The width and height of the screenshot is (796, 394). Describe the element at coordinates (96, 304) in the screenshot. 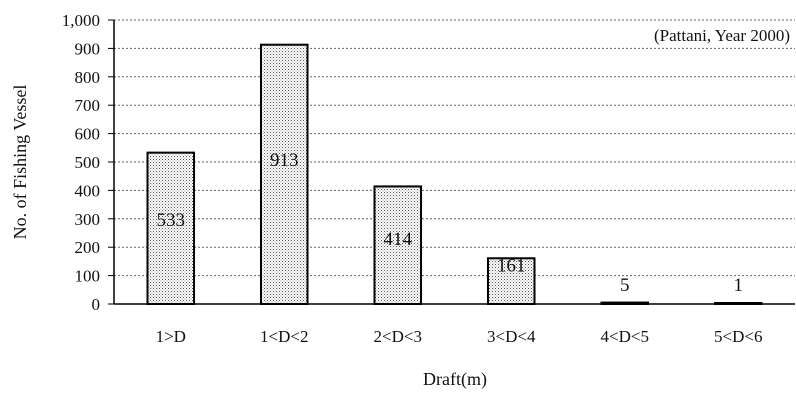

I see `y-tick-label: 0` at that location.